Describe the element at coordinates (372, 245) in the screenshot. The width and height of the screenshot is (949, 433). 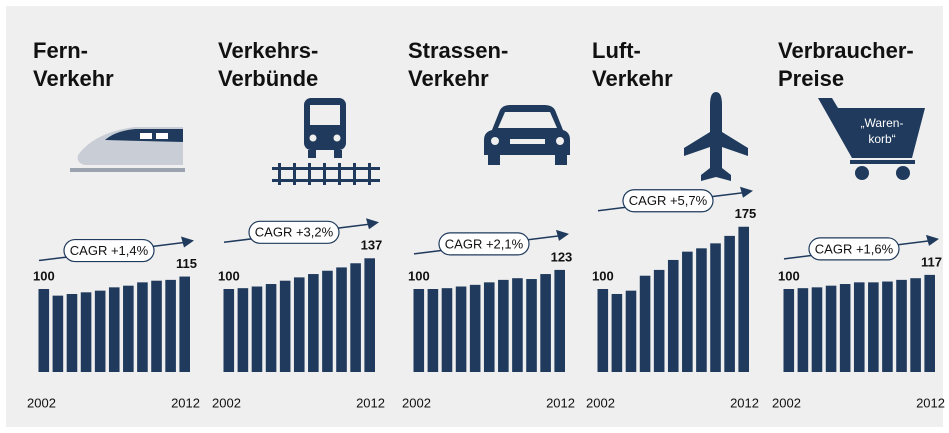
I see `value-label: 137` at that location.